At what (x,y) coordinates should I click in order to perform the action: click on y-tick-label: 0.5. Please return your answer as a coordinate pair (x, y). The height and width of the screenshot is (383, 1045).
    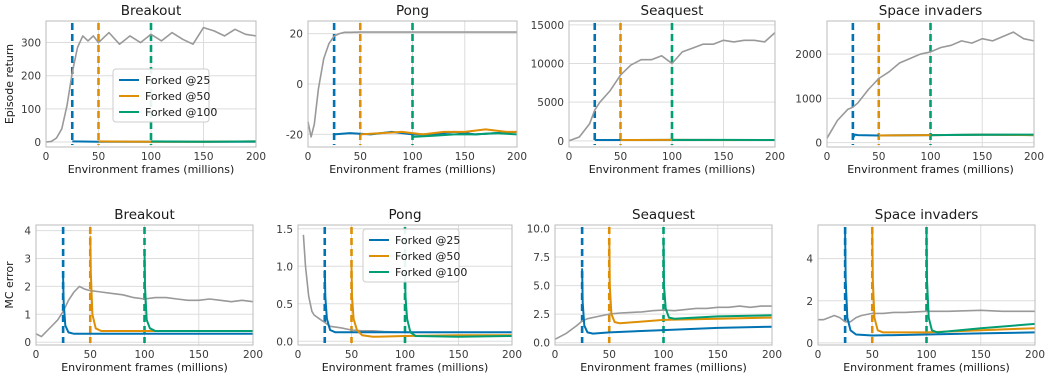
    Looking at the image, I should click on (284, 305).